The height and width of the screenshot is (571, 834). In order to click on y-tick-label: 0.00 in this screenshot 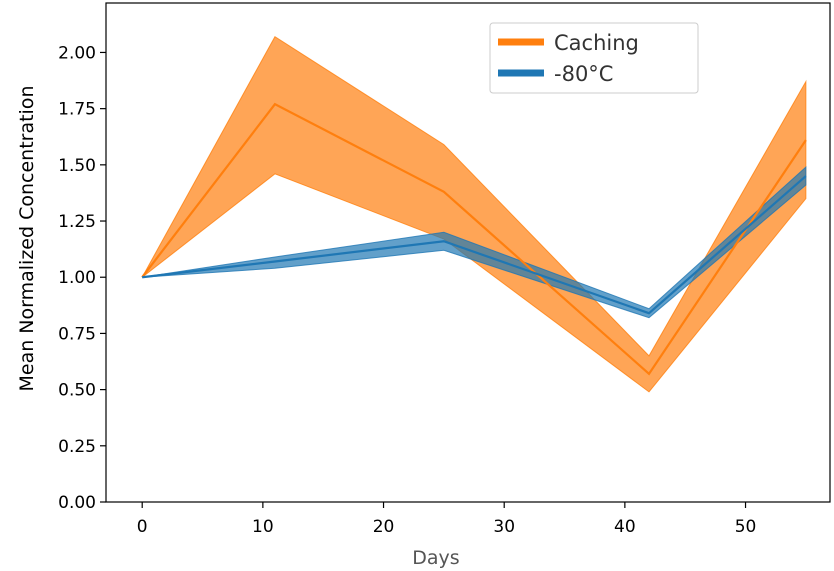, I will do `click(77, 503)`.